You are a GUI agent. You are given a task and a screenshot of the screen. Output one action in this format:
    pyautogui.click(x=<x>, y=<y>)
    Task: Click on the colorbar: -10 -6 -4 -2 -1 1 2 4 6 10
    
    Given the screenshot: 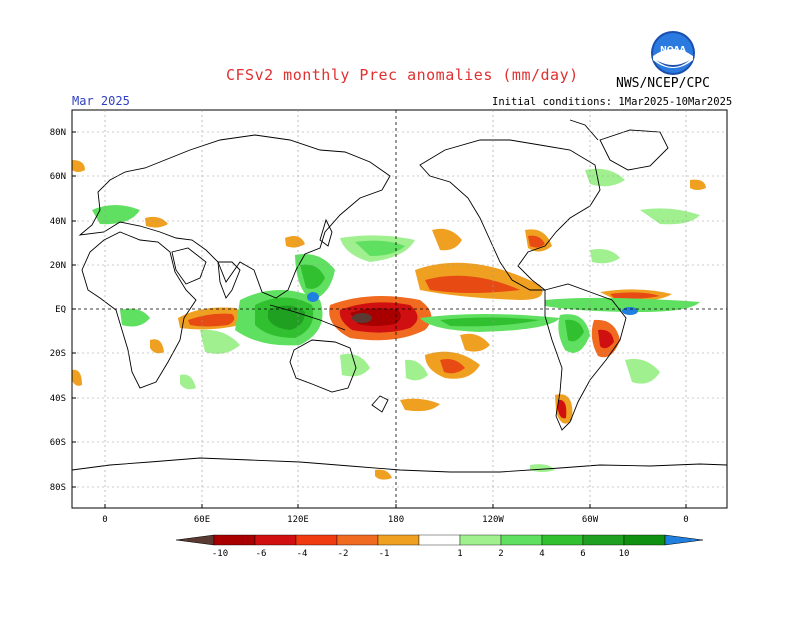 What is the action you would take?
    pyautogui.click(x=439, y=546)
    